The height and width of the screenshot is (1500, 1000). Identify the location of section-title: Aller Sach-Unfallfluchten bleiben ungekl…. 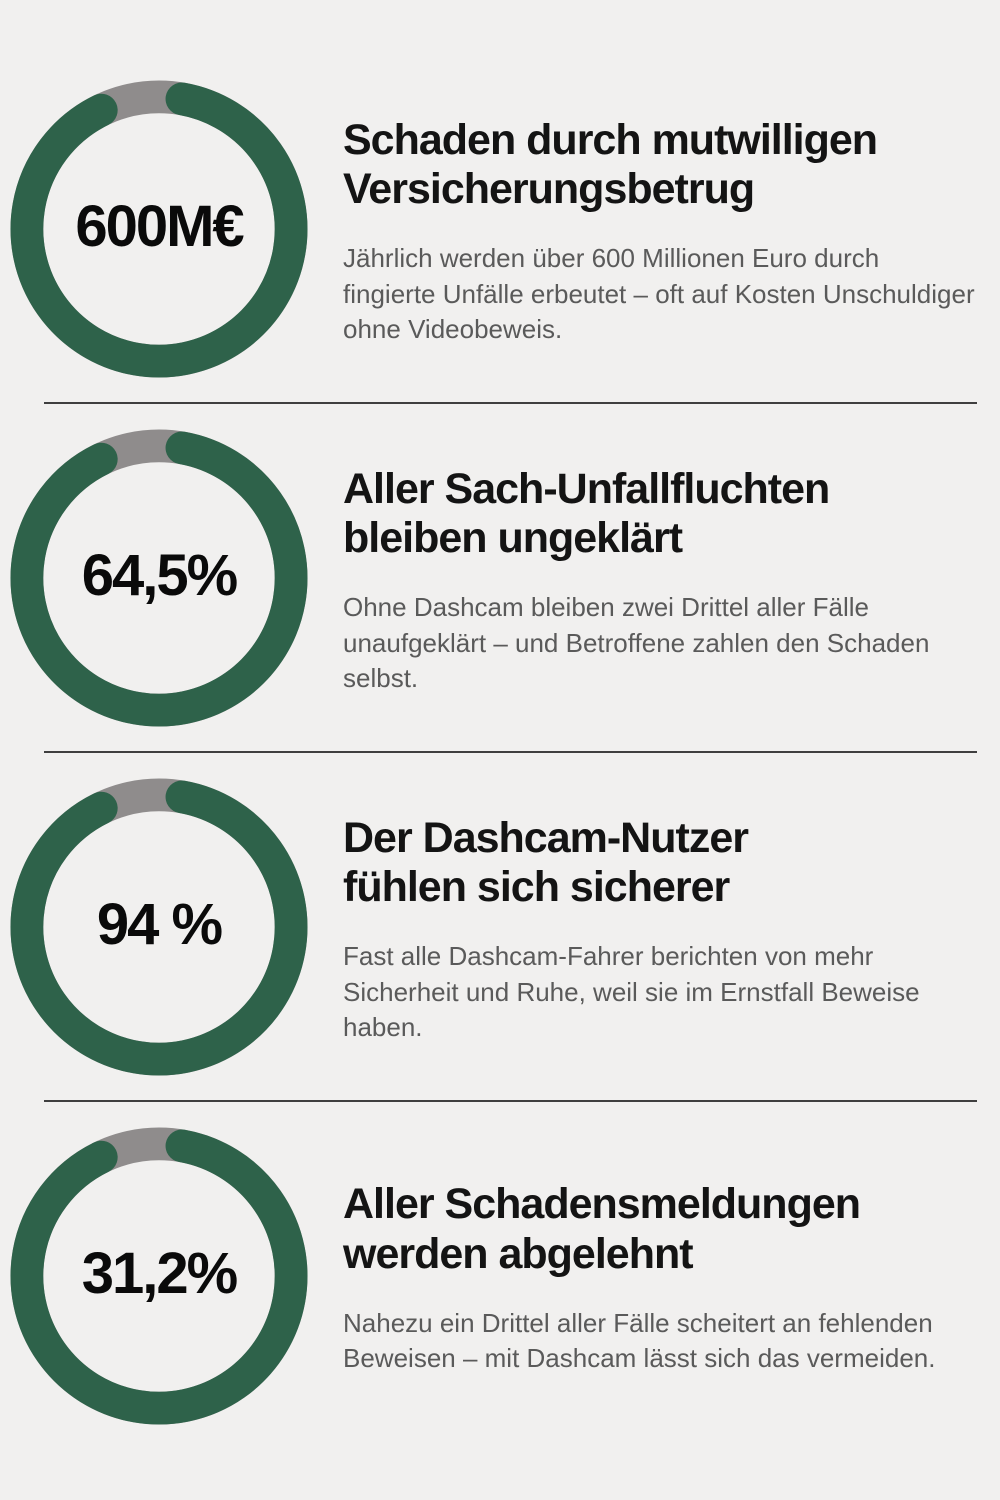
(659, 515).